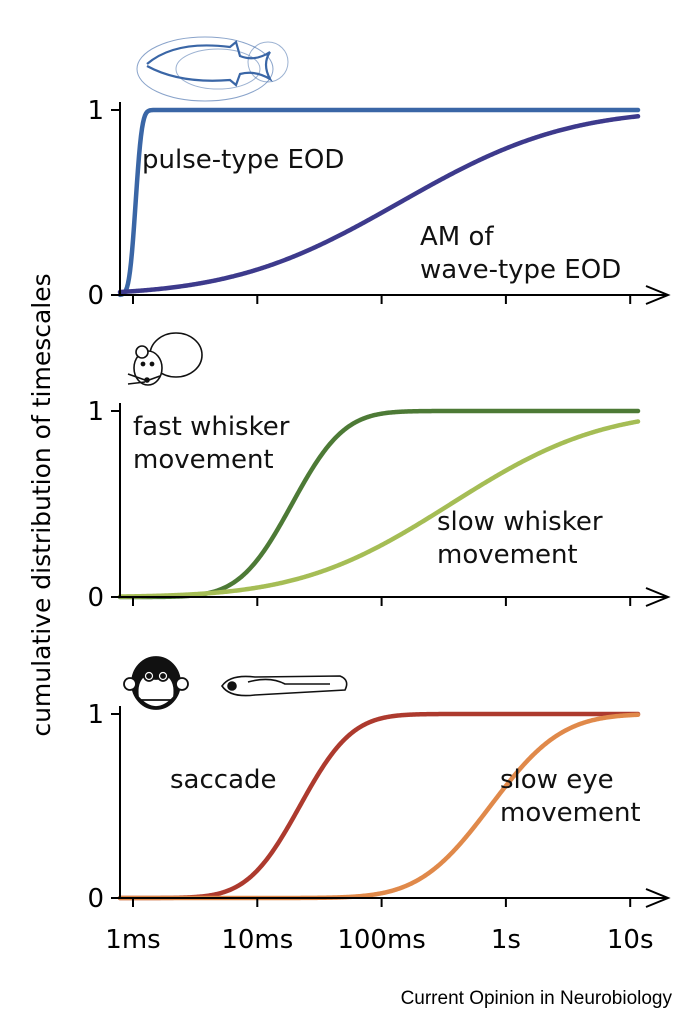 This screenshot has width=687, height=1024. I want to click on series-label: slow eye, so click(557, 780).